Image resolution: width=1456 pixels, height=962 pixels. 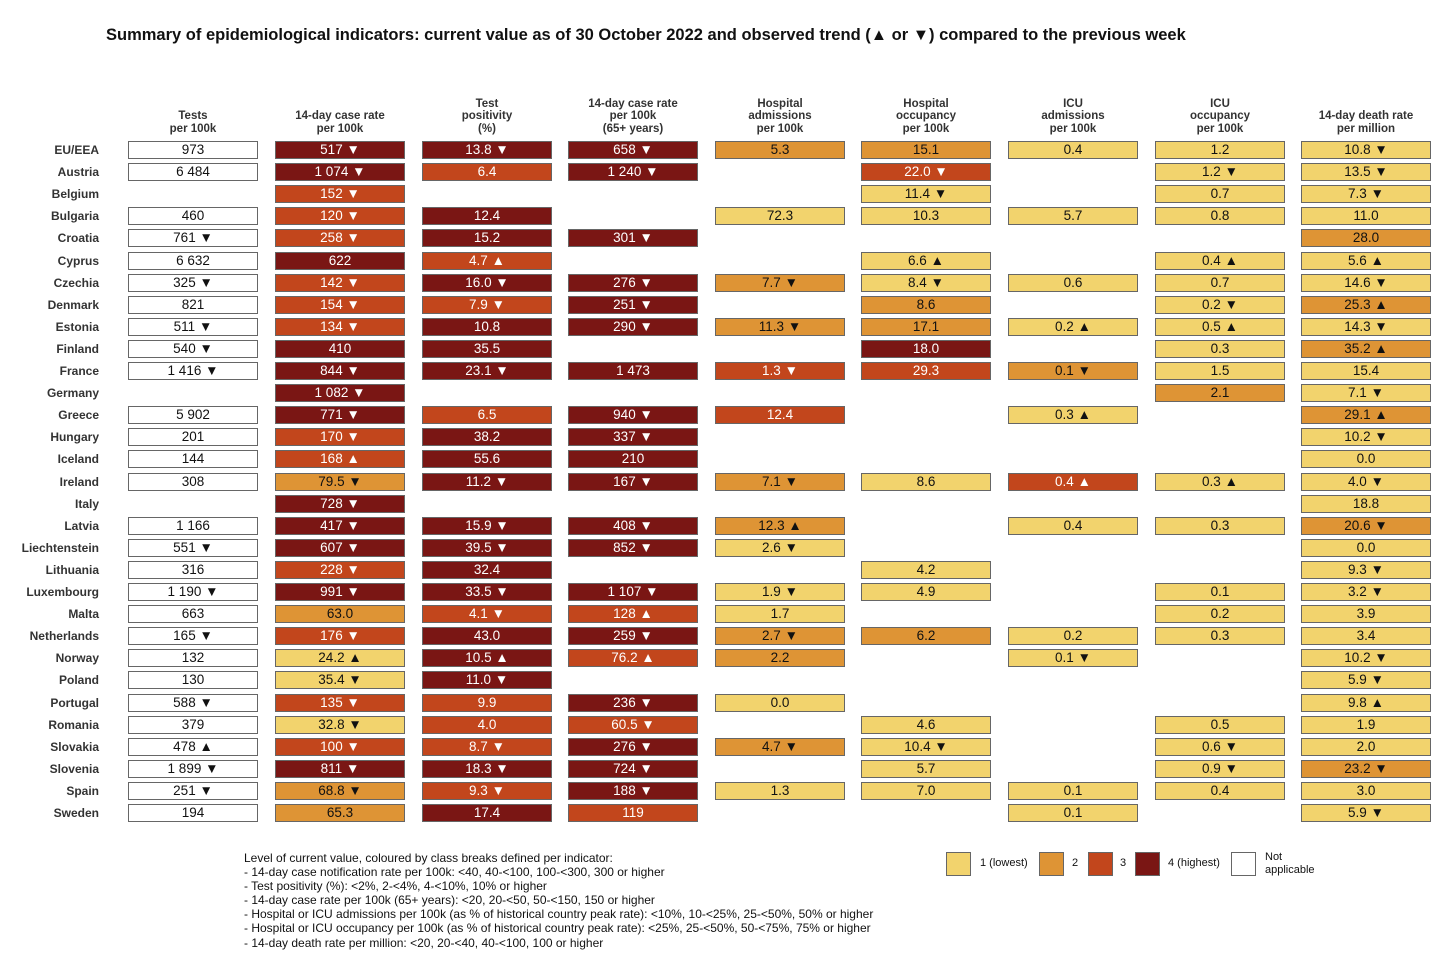 What do you see at coordinates (193, 415) in the screenshot?
I see `table-cell: 5 902` at bounding box center [193, 415].